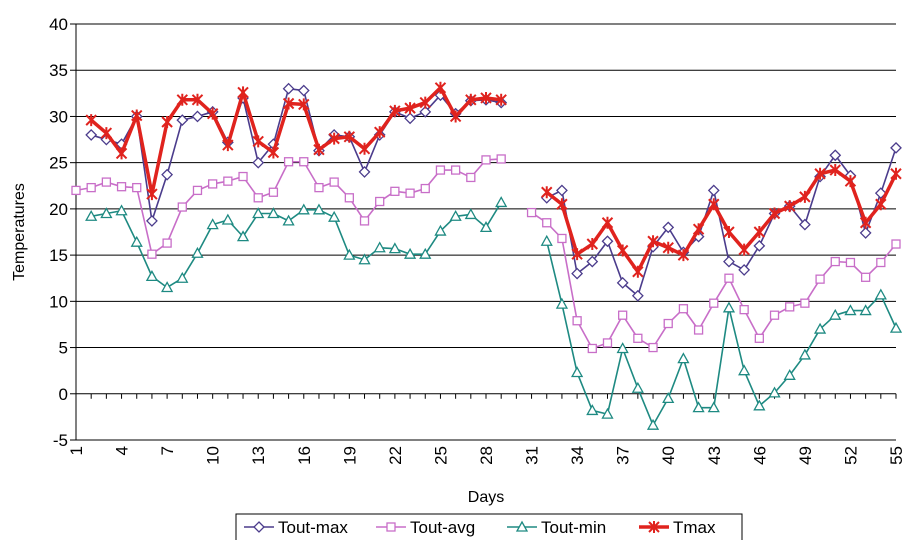 This screenshot has height=540, width=903. What do you see at coordinates (522, 526) in the screenshot?
I see `legend-marker` at bounding box center [522, 526].